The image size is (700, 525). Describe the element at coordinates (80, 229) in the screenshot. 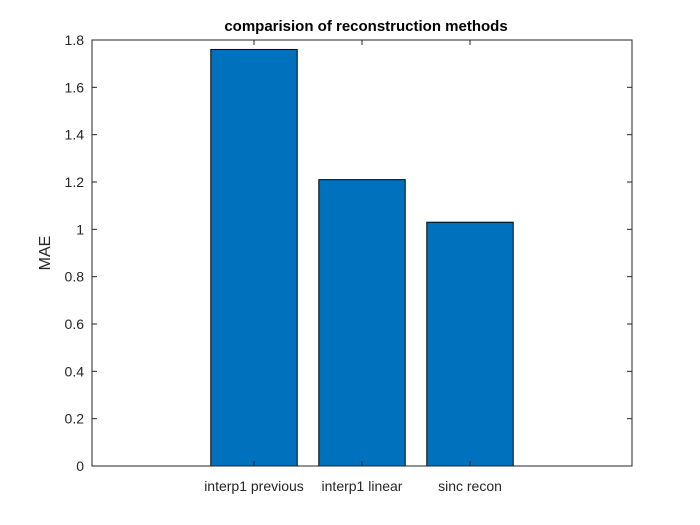

I see `y-tick-label: 1` at that location.